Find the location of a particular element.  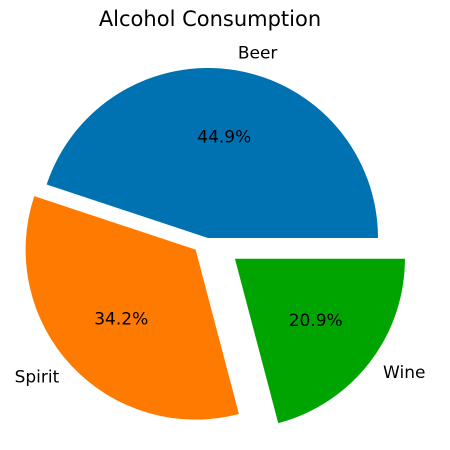

slice-label: Beer is located at coordinates (258, 53).